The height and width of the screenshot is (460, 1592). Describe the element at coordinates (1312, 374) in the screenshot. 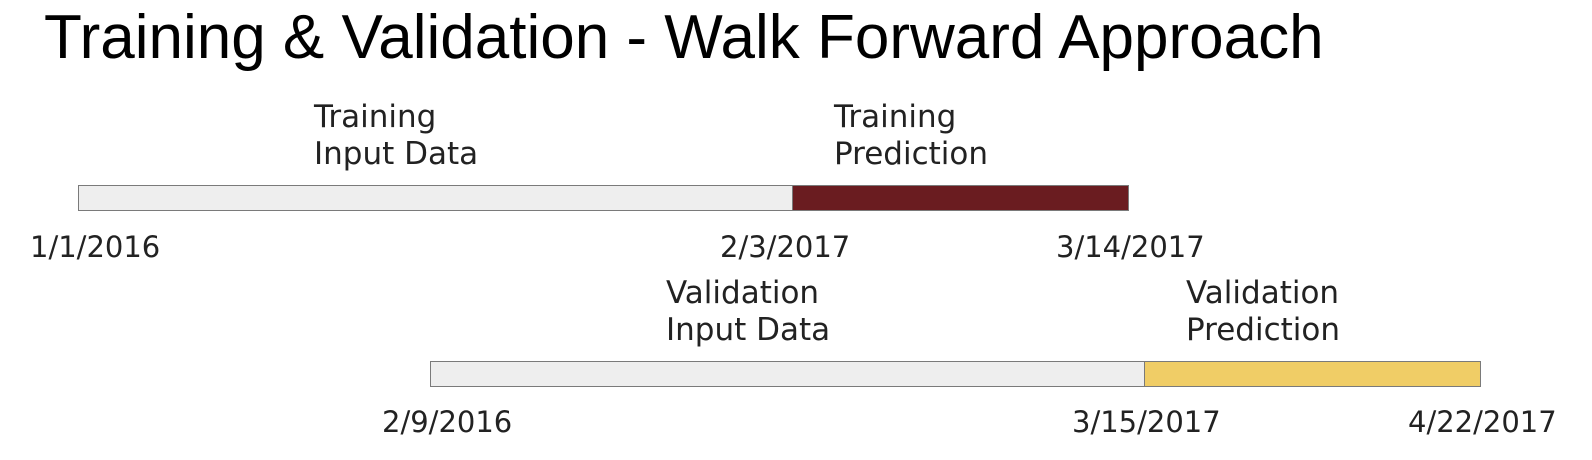

I see `validation-prediction-bar` at that location.